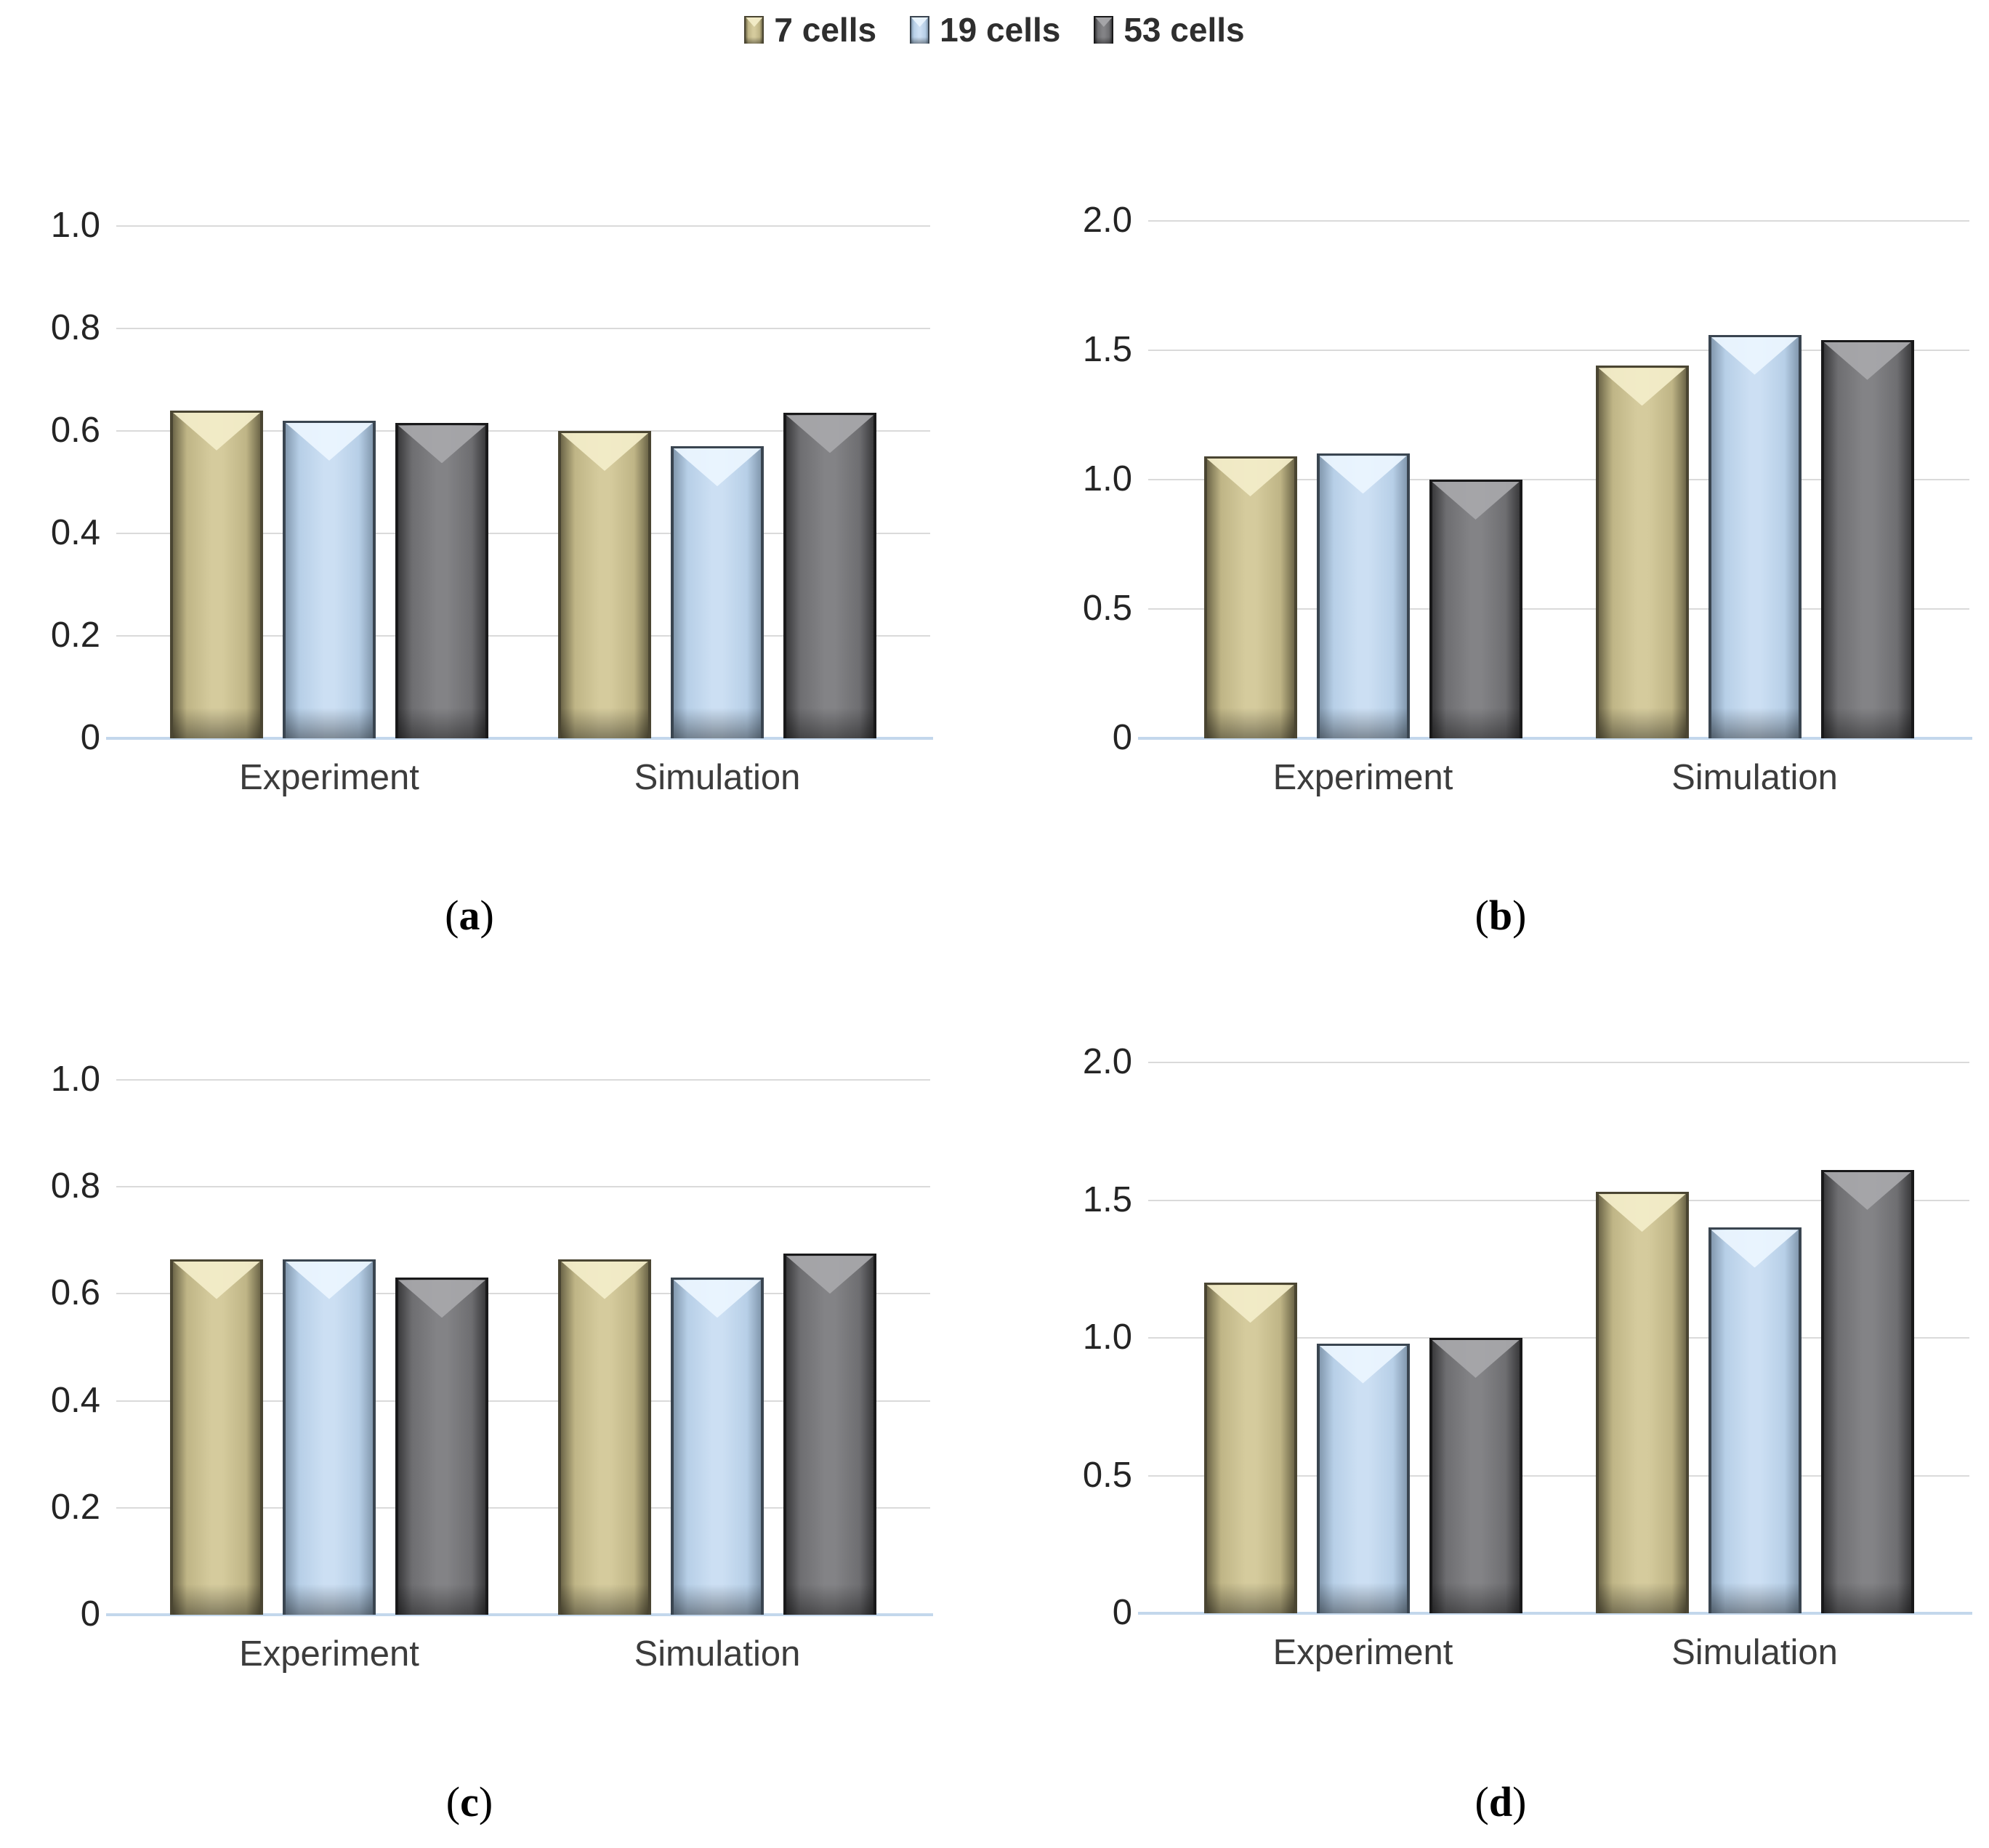  Describe the element at coordinates (1555, 1613) in the screenshot. I see `x-axis-line-d` at that location.